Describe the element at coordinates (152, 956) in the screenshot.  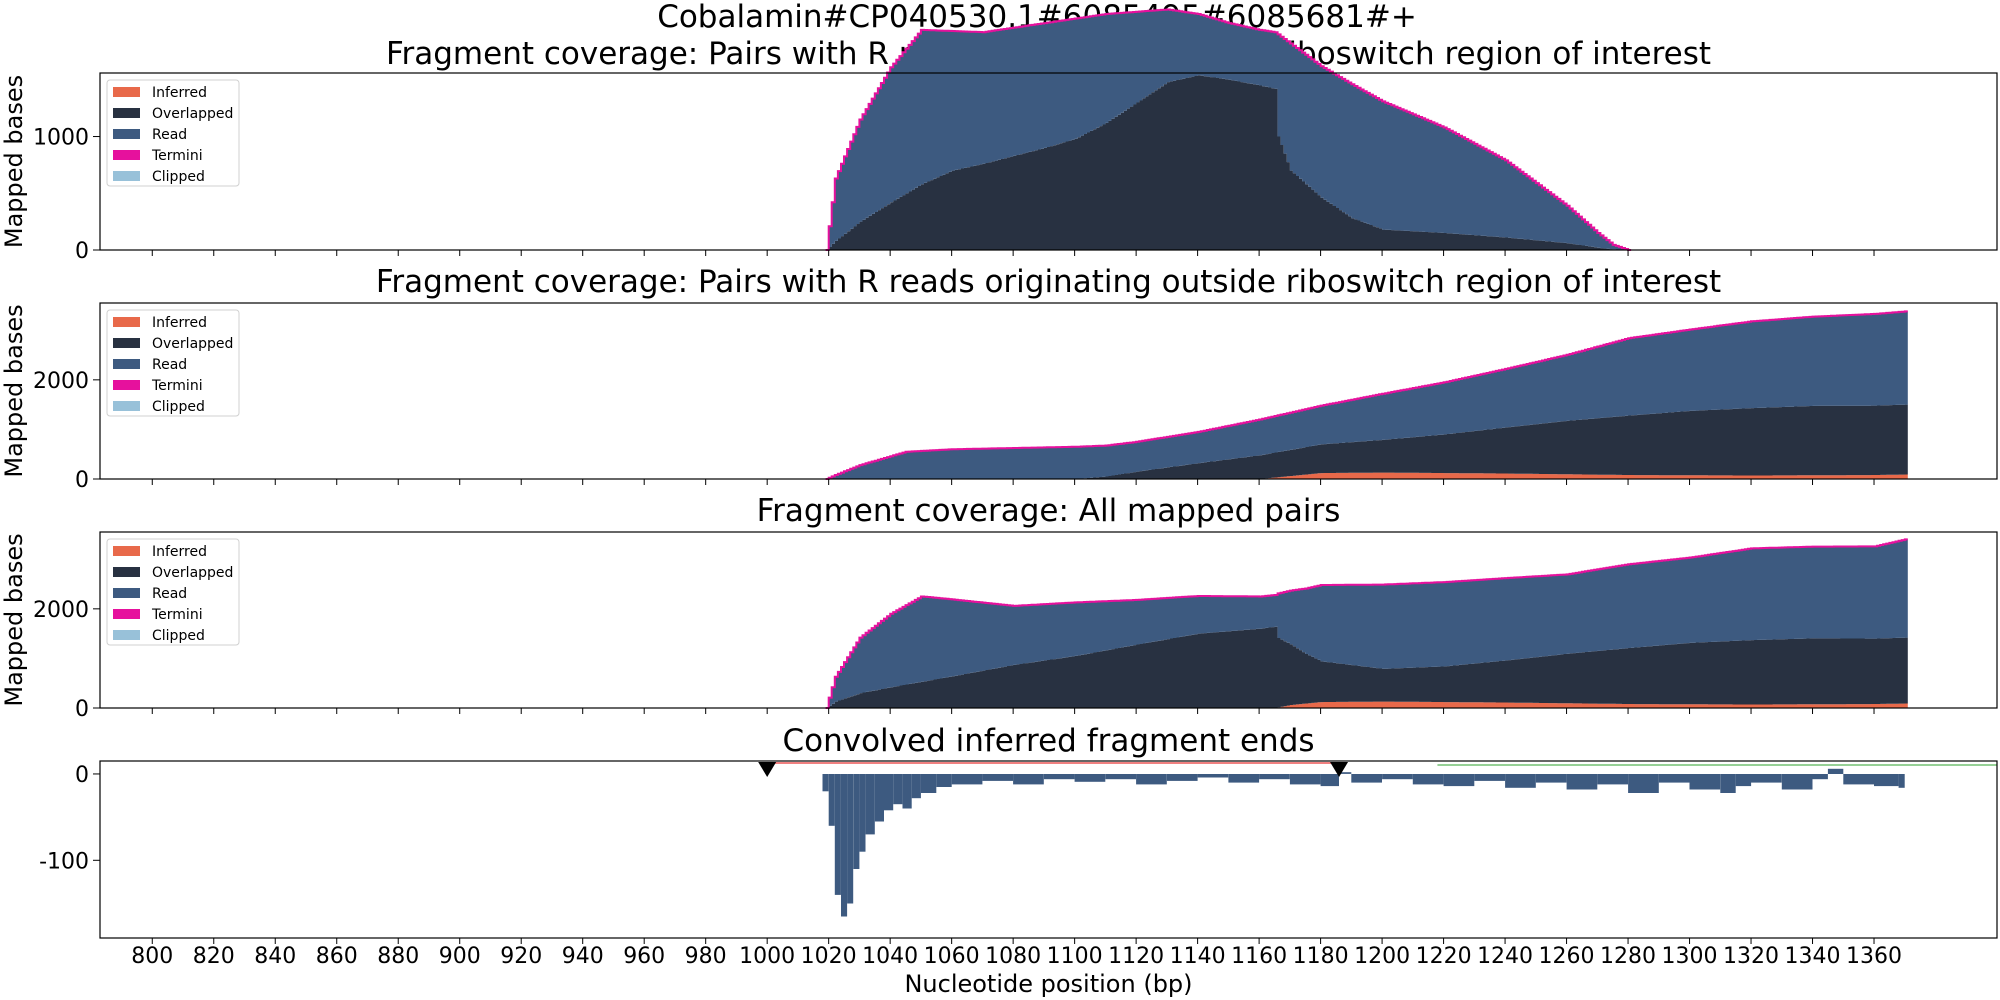
I see `x-tick-label: 800` at that location.